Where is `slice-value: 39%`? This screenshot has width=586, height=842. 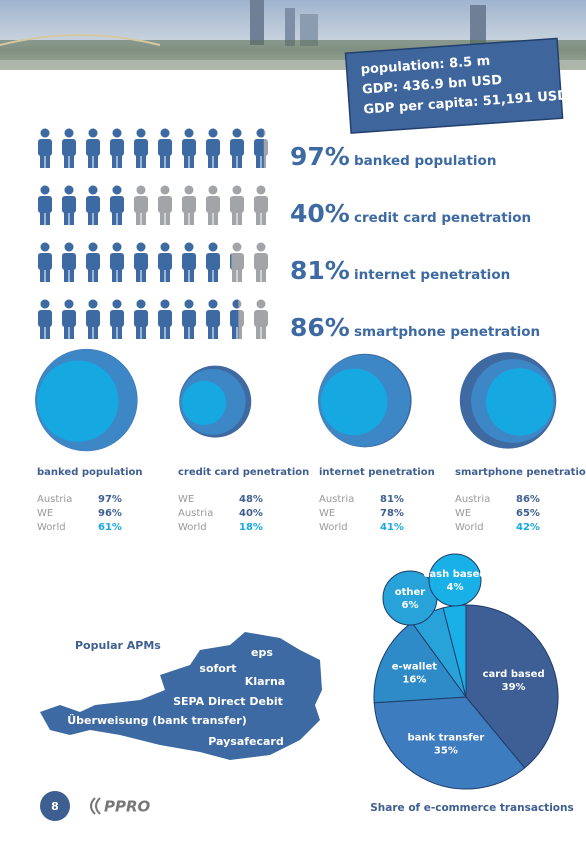
slice-value: 39% is located at coordinates (514, 687).